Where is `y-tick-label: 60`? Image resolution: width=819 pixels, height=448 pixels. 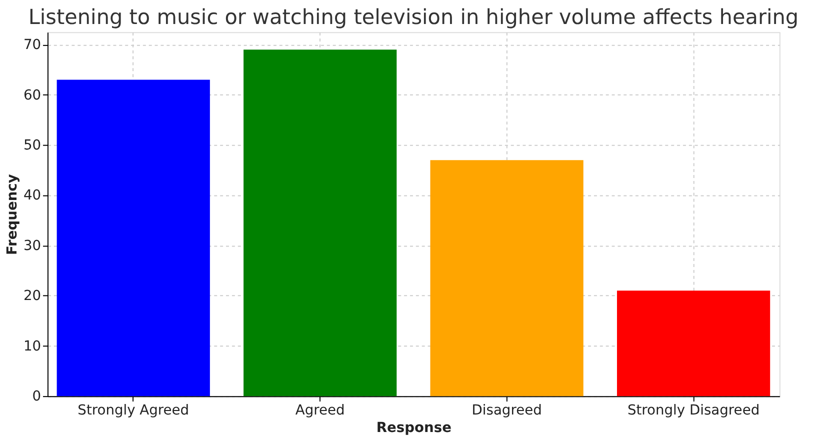
y-tick-label: 60 is located at coordinates (32, 95).